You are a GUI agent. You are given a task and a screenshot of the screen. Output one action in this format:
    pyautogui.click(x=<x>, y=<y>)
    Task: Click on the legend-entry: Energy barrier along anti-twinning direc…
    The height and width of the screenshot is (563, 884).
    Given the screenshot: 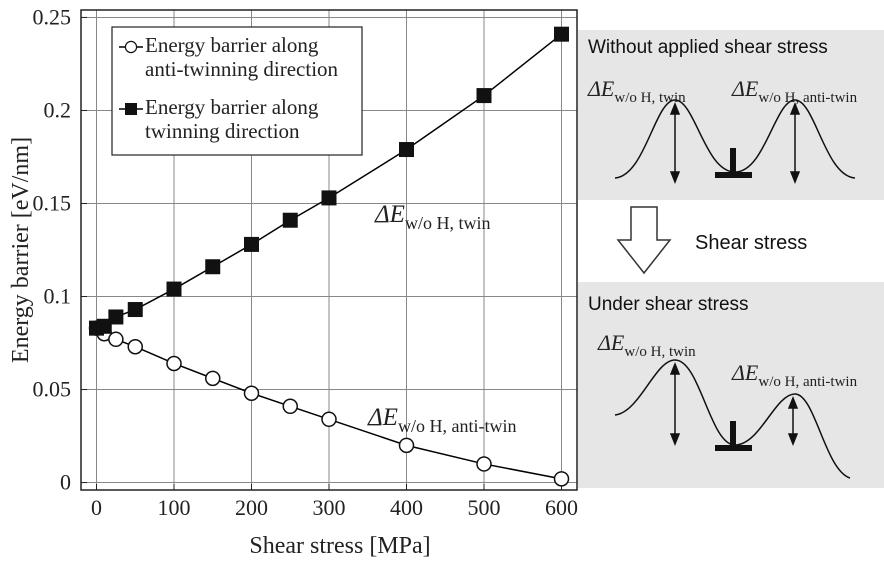 What is the action you would take?
    pyautogui.click(x=242, y=57)
    